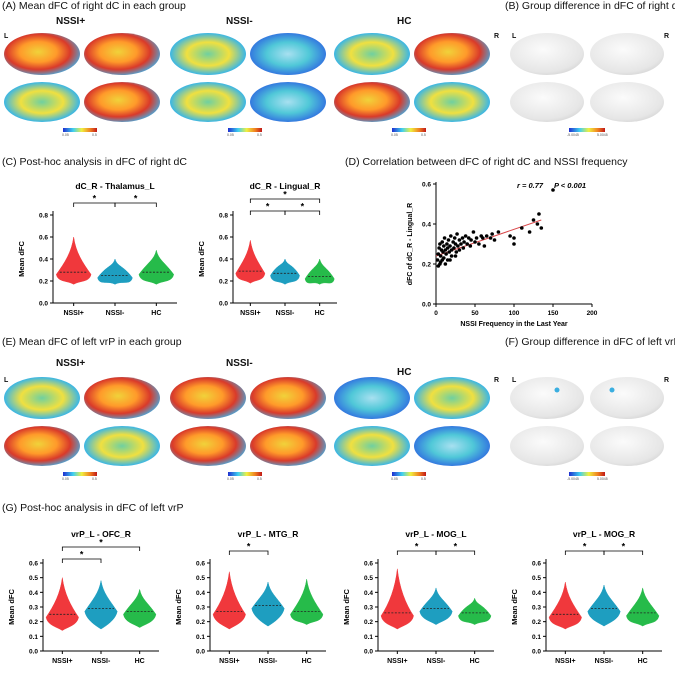  What do you see at coordinates (514, 313) in the screenshot?
I see `x-tick-label: 100` at bounding box center [514, 313].